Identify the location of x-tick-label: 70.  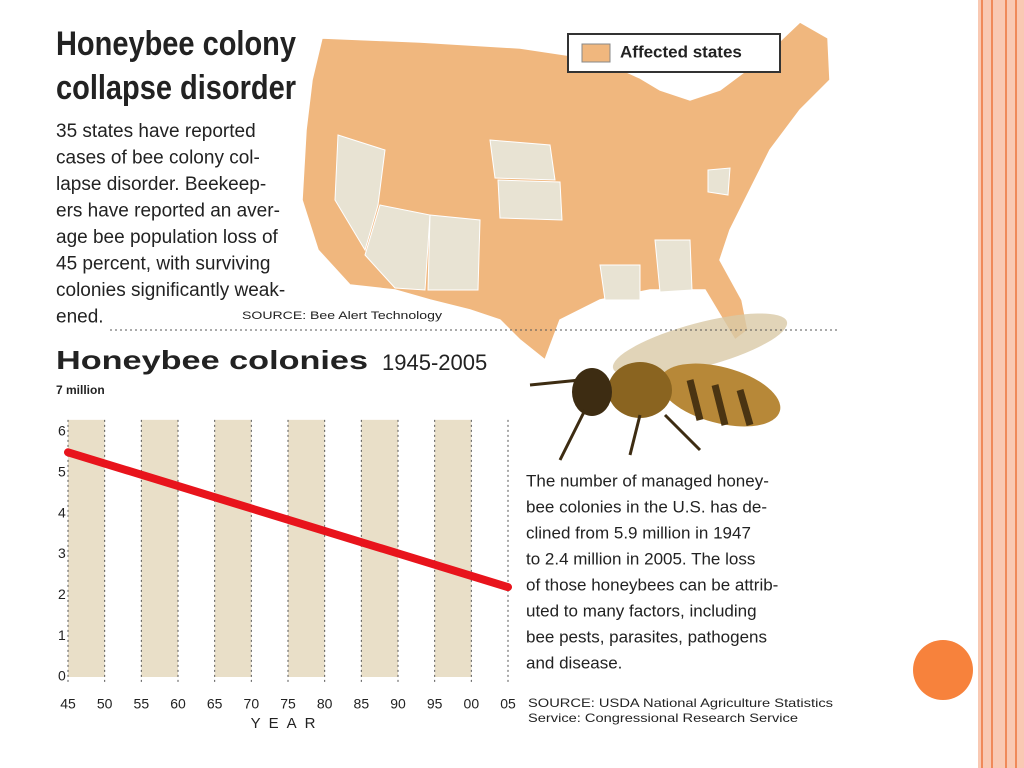
(252, 704).